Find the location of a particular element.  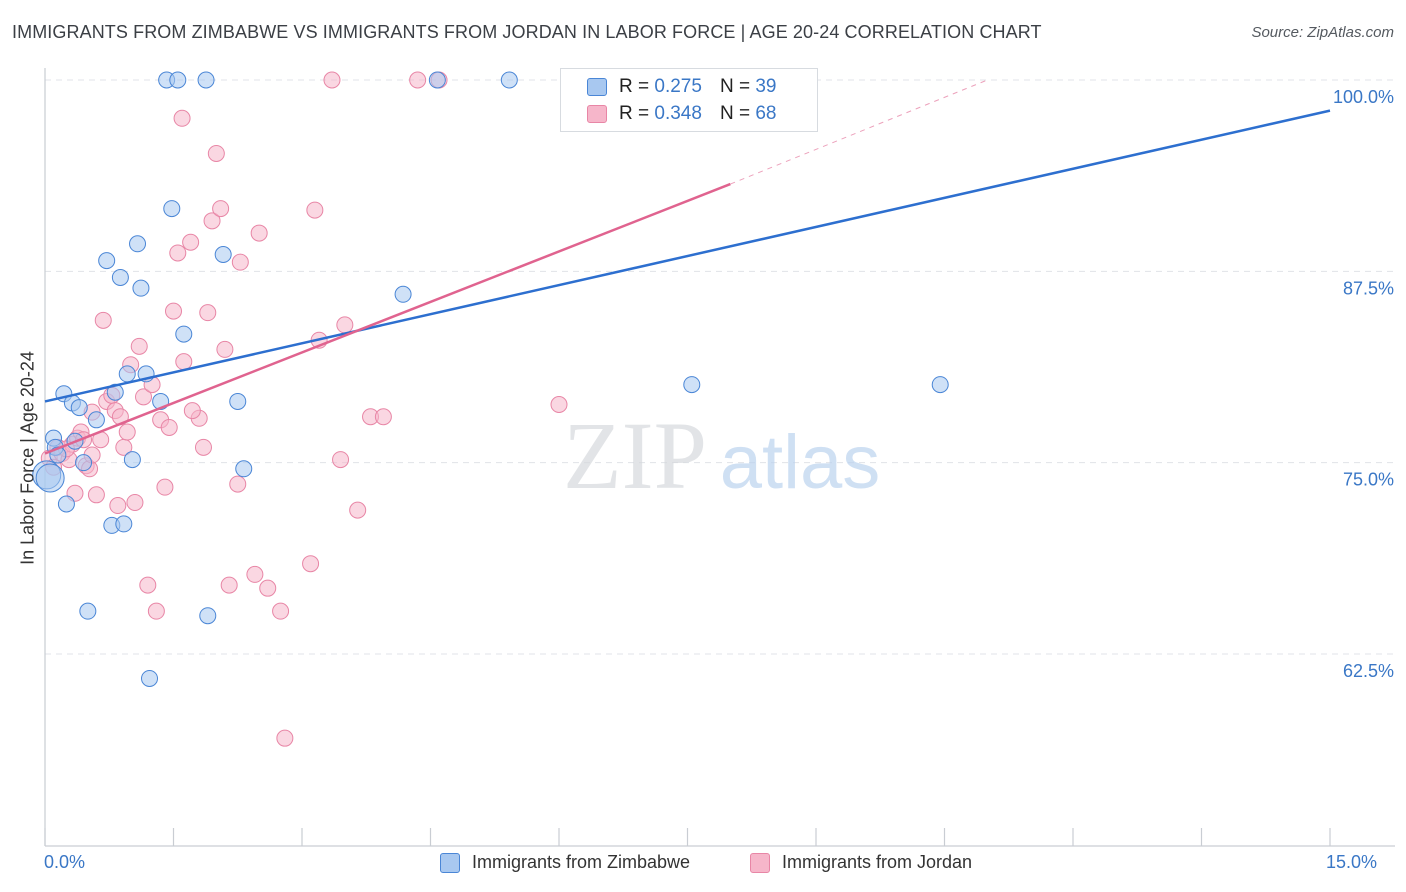

correlation-legend: R = 0.275 N = 39 R = 0.348 N = 68 is located at coordinates (689, 100).